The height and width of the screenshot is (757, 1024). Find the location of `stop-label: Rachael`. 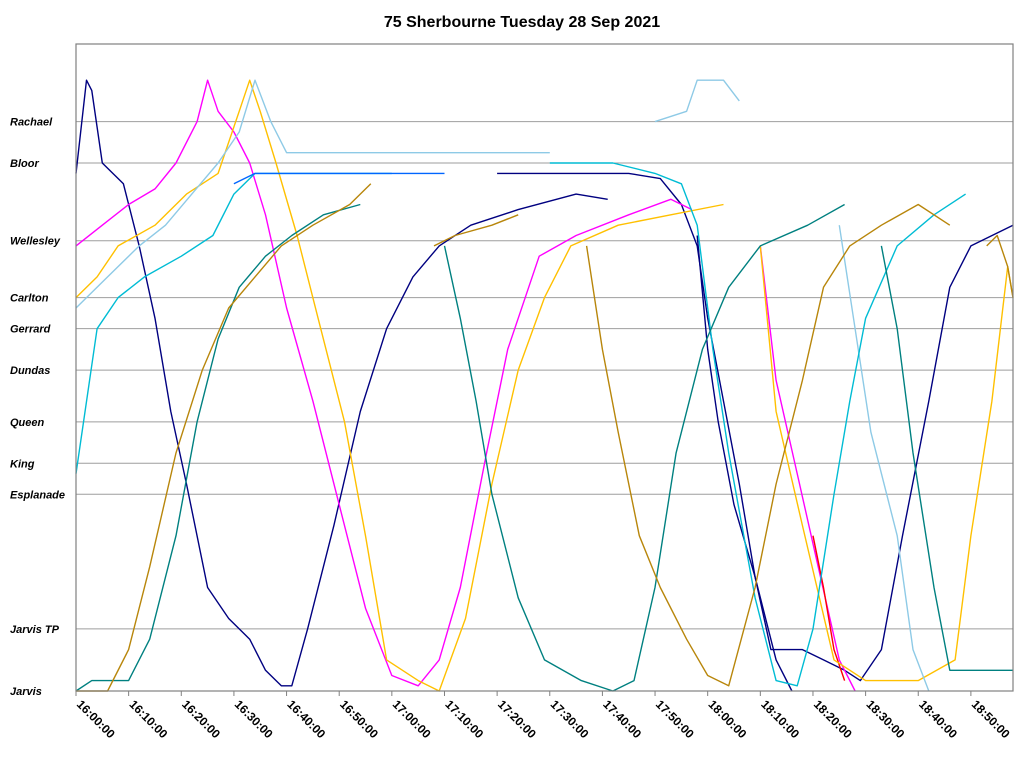

stop-label: Rachael is located at coordinates (31, 123).